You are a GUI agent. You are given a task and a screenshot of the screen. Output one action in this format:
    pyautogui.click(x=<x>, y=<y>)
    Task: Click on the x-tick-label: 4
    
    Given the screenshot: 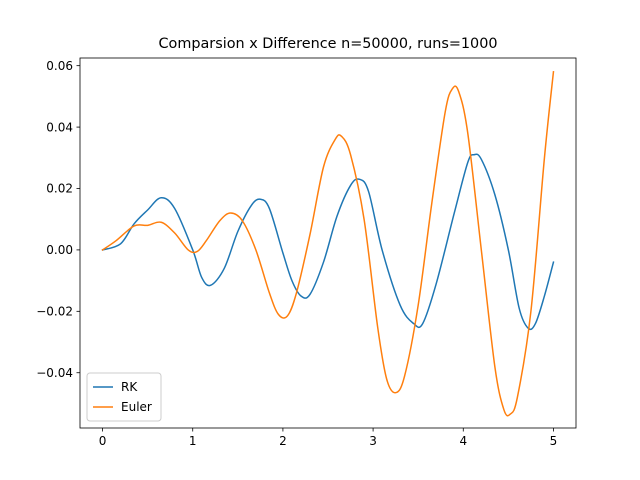 What is the action you would take?
    pyautogui.click(x=463, y=441)
    